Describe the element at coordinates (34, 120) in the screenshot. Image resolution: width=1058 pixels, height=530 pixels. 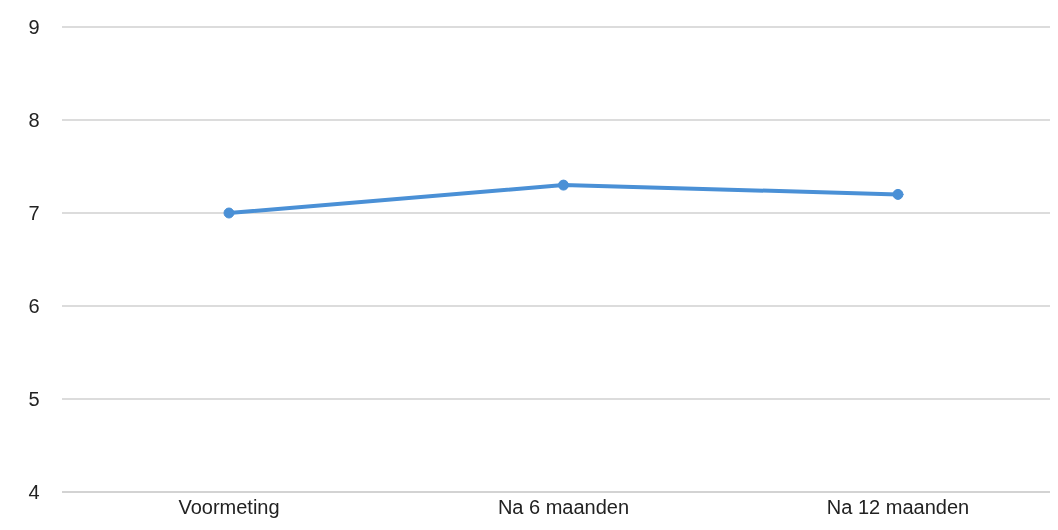
I see `y-tick-label: 8` at that location.